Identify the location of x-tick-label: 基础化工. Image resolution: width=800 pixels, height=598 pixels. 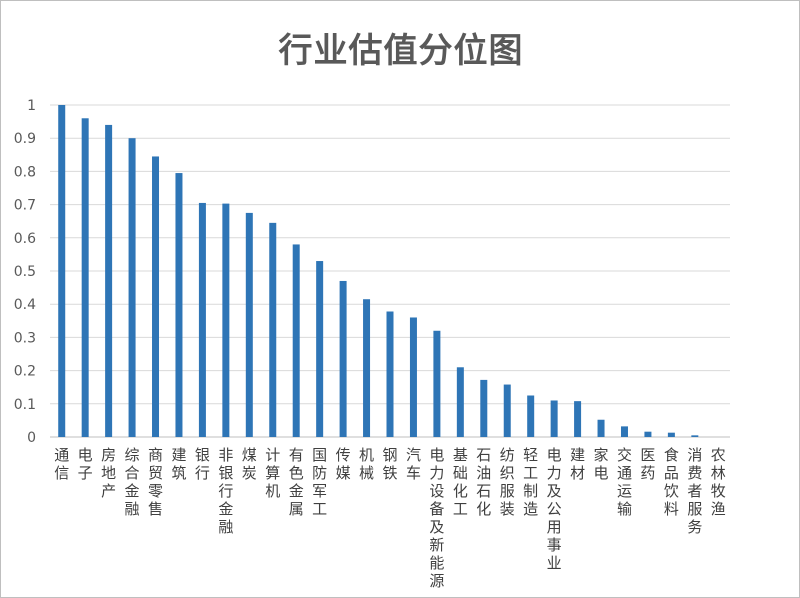
(460, 482).